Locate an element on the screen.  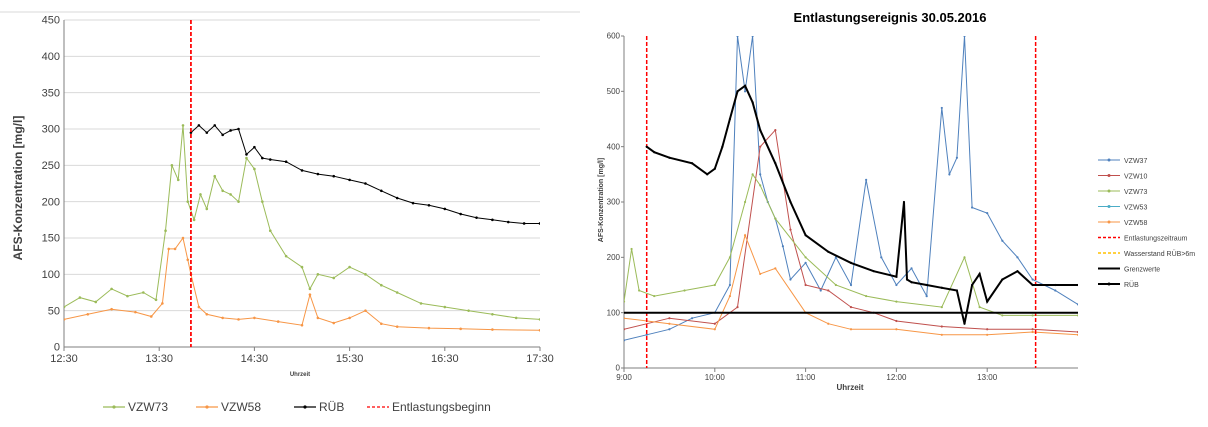
y-tick-label: 500 is located at coordinates (614, 91).